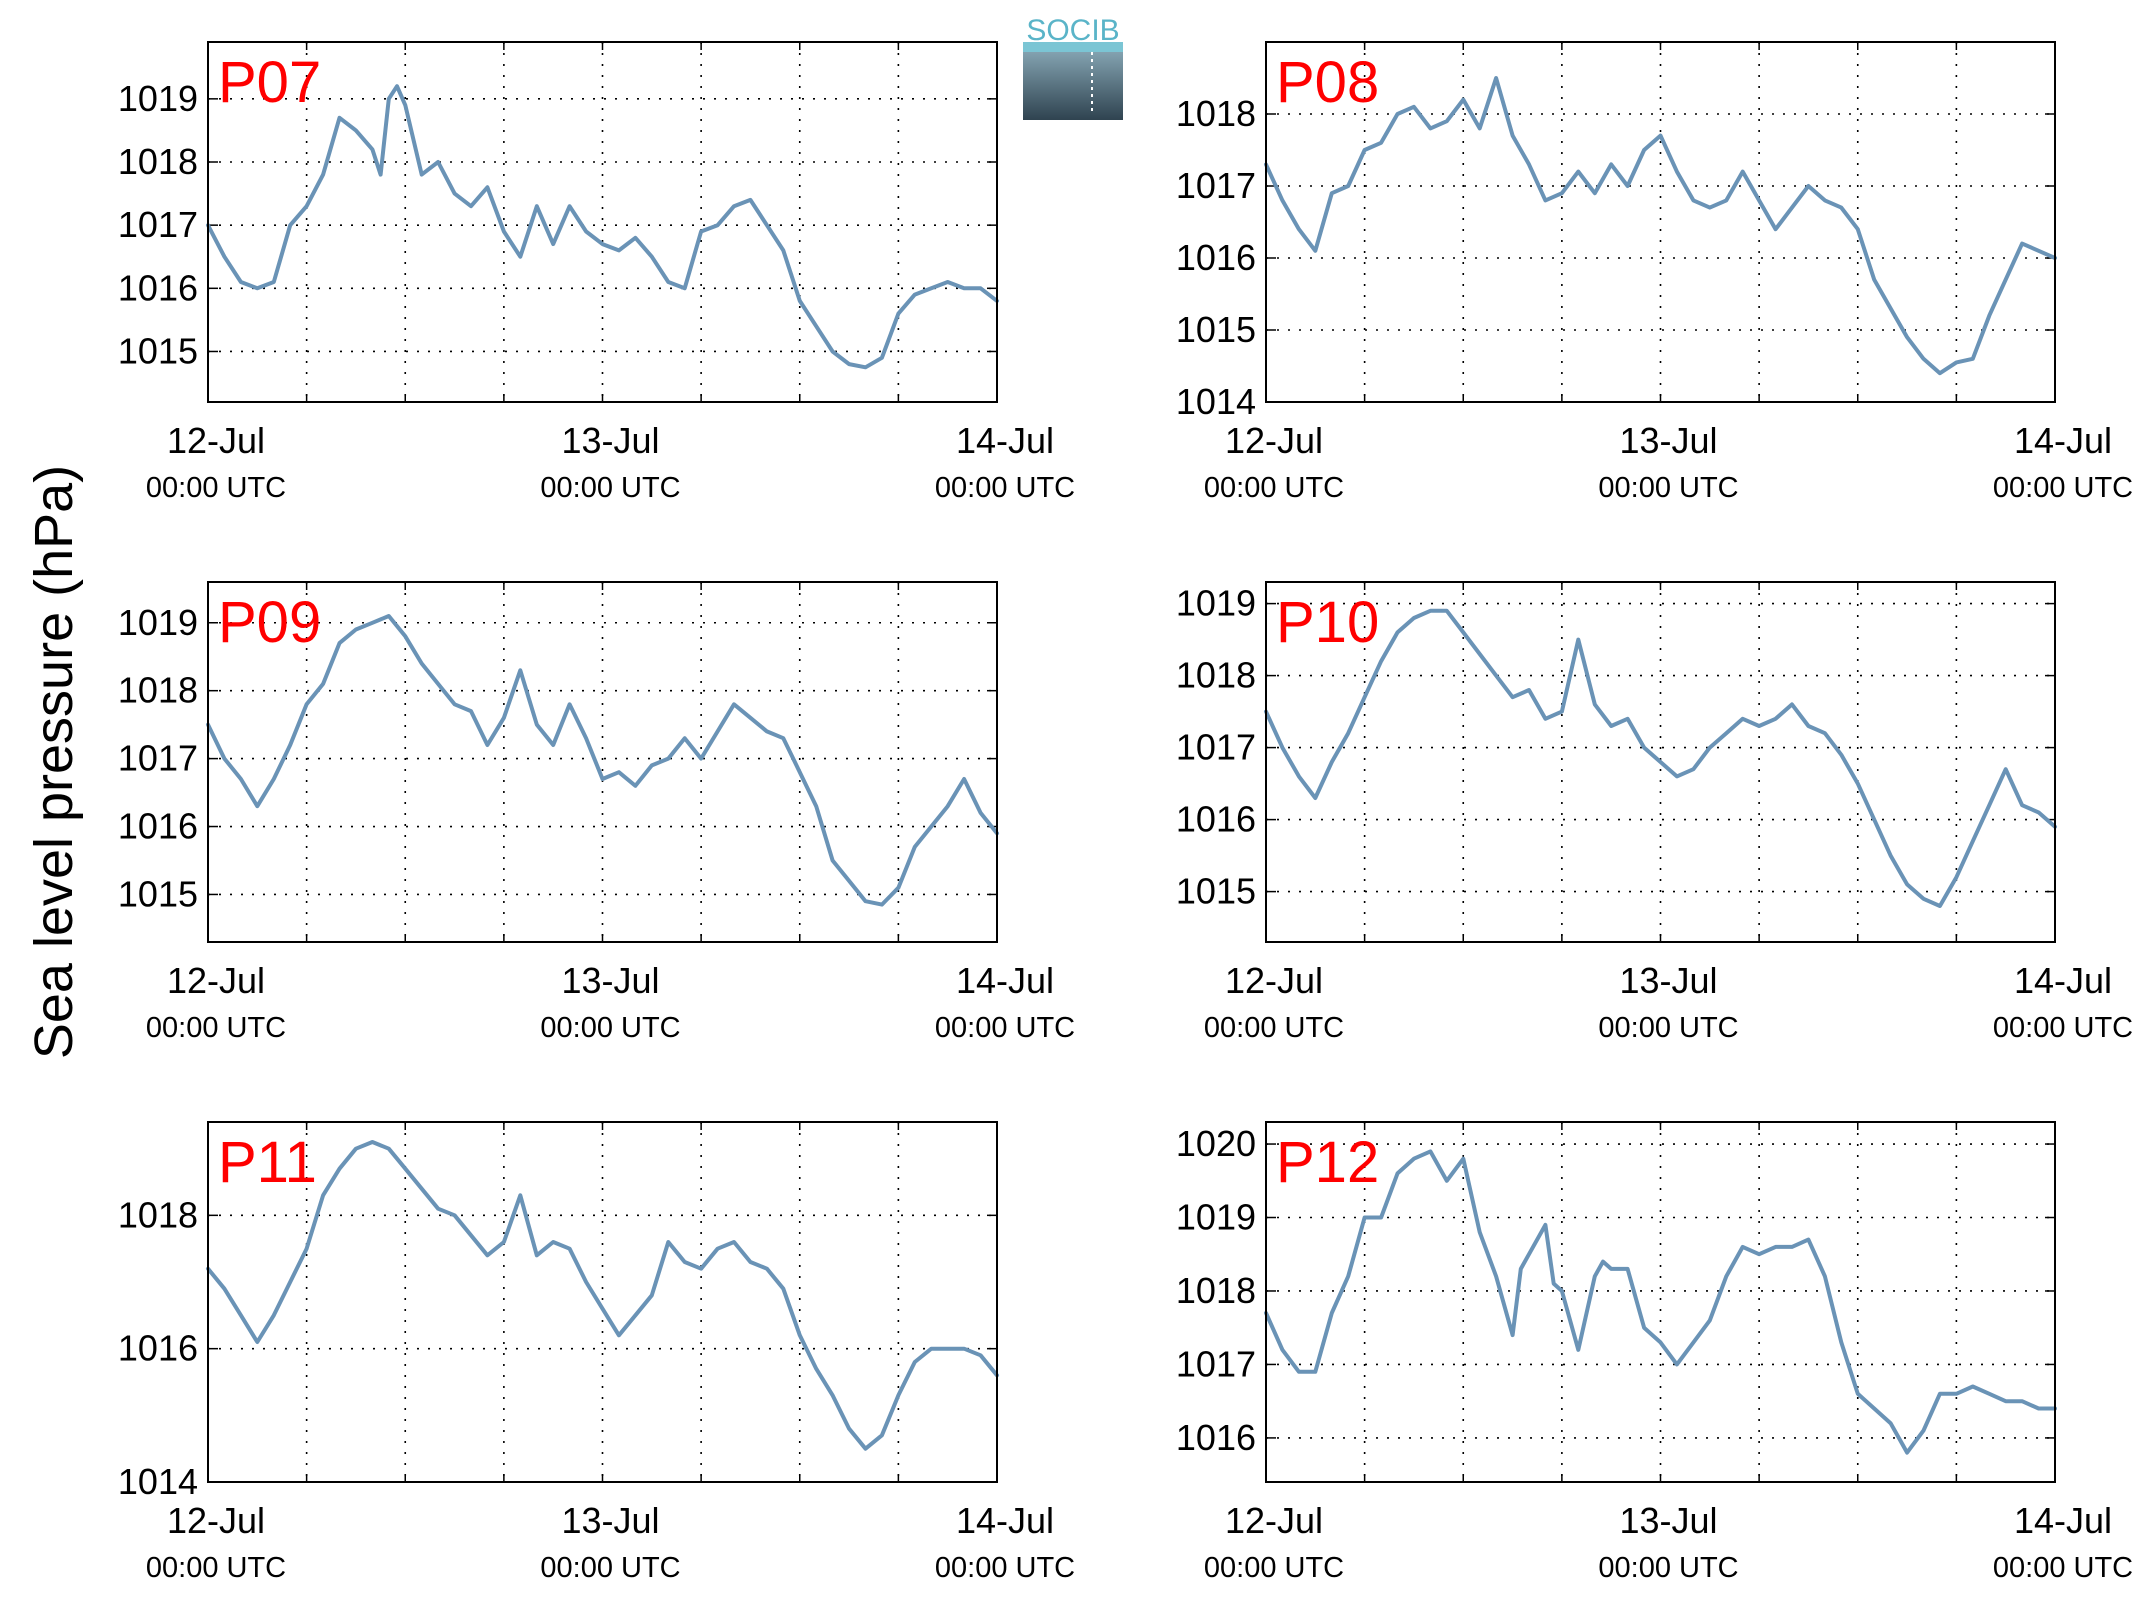 The width and height of the screenshot is (2142, 1608). I want to click on socib-logo: SOCIB, so click(1073, 67).